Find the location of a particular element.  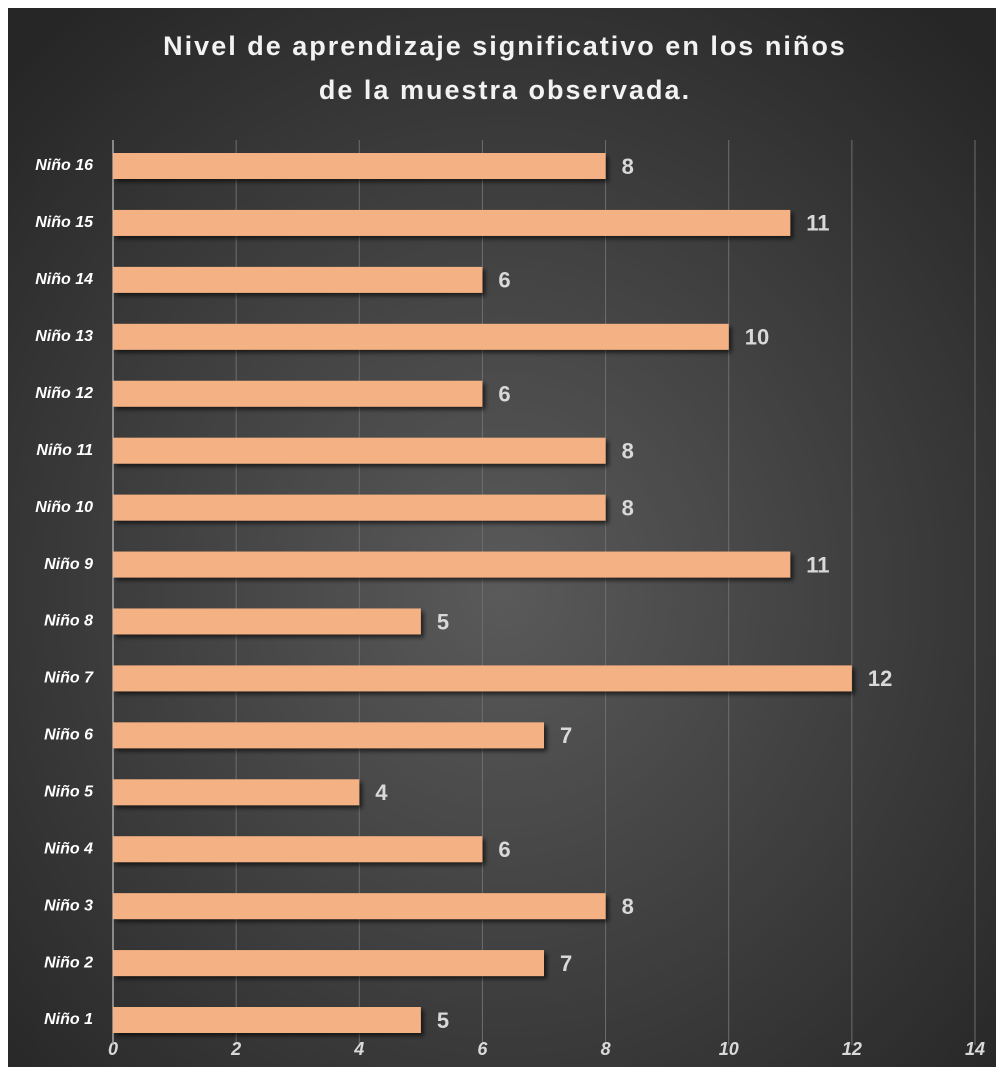

y-tick-label: Niño 16 is located at coordinates (64, 165).